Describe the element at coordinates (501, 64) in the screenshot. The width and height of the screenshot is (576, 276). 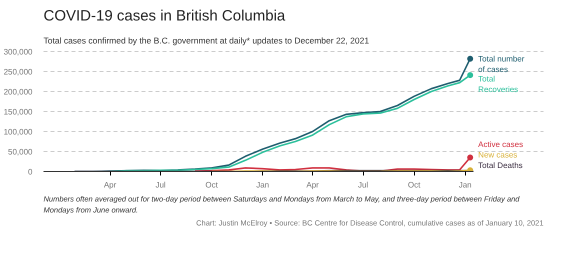
I see `series-label: Total number of cases` at that location.